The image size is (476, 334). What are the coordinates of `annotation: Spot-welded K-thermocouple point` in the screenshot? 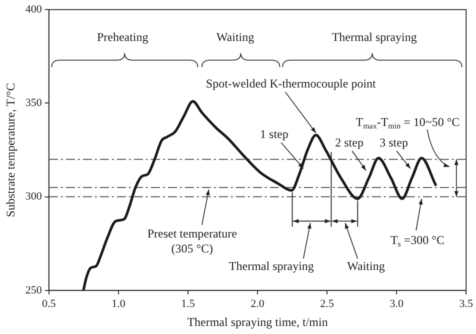 It's located at (291, 83).